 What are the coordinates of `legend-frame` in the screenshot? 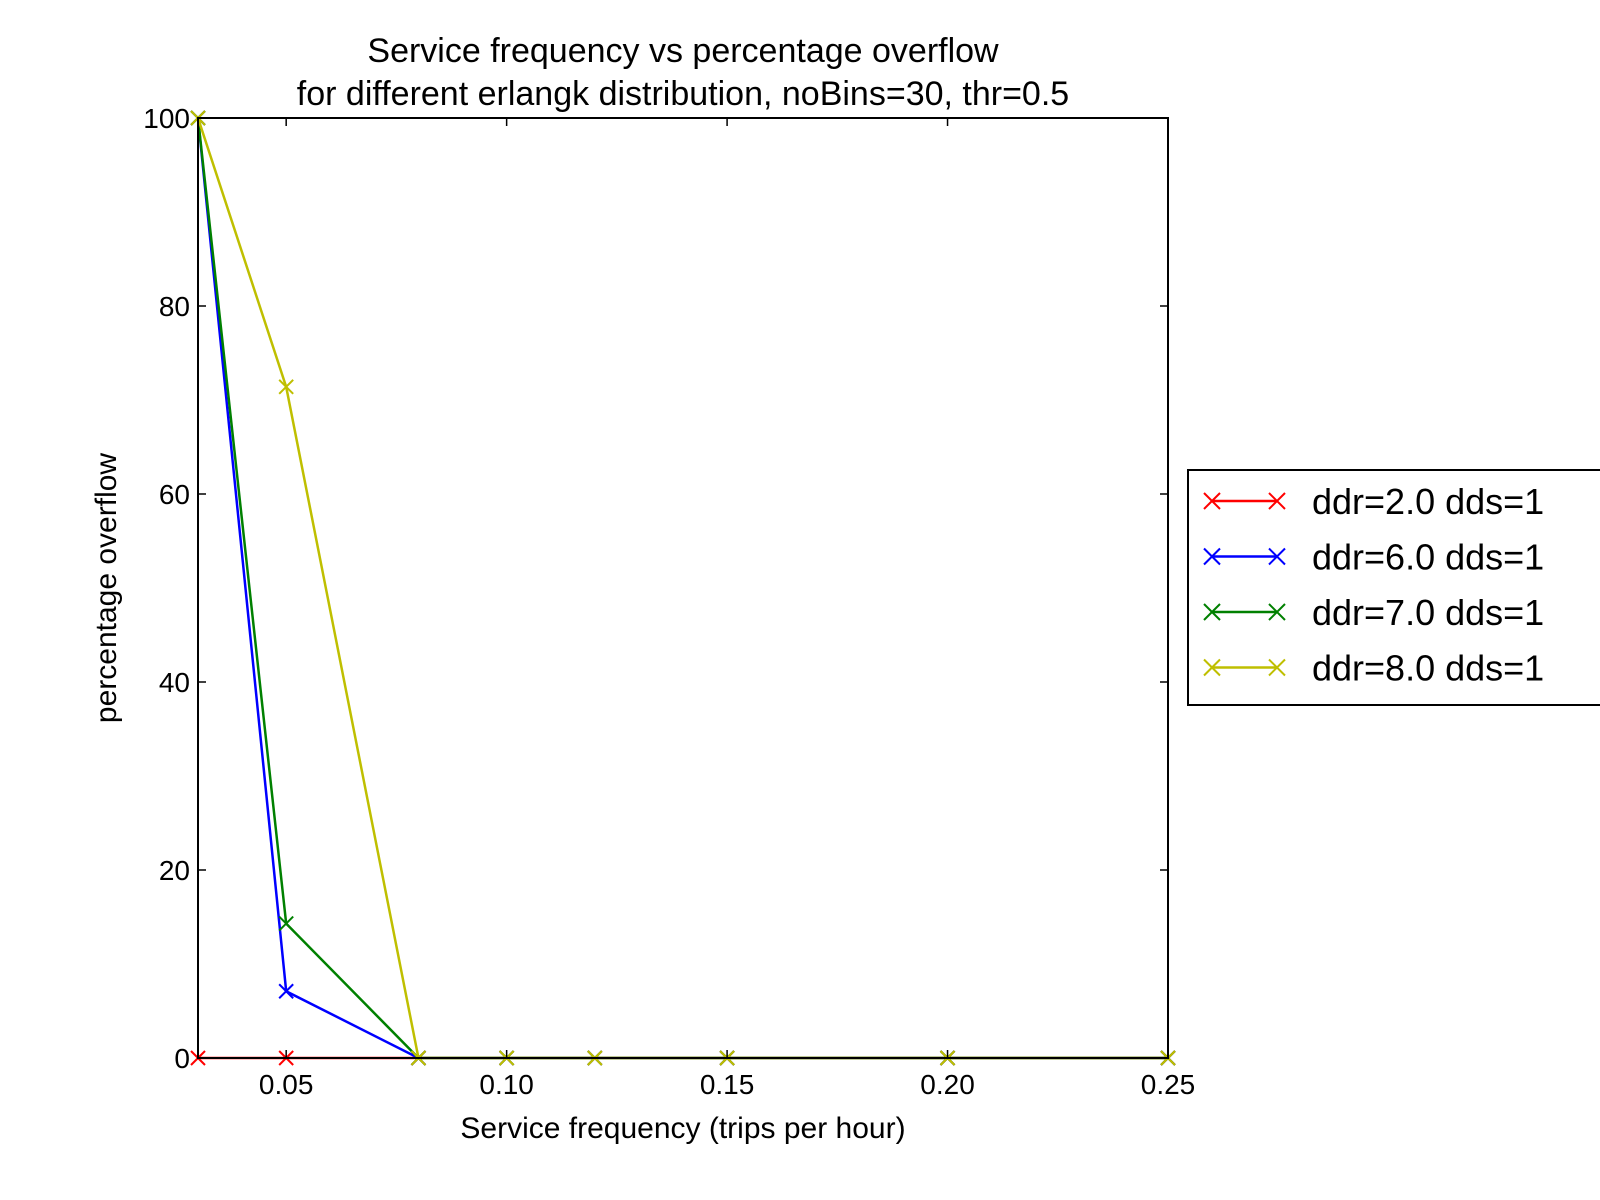 It's located at (1393, 587).